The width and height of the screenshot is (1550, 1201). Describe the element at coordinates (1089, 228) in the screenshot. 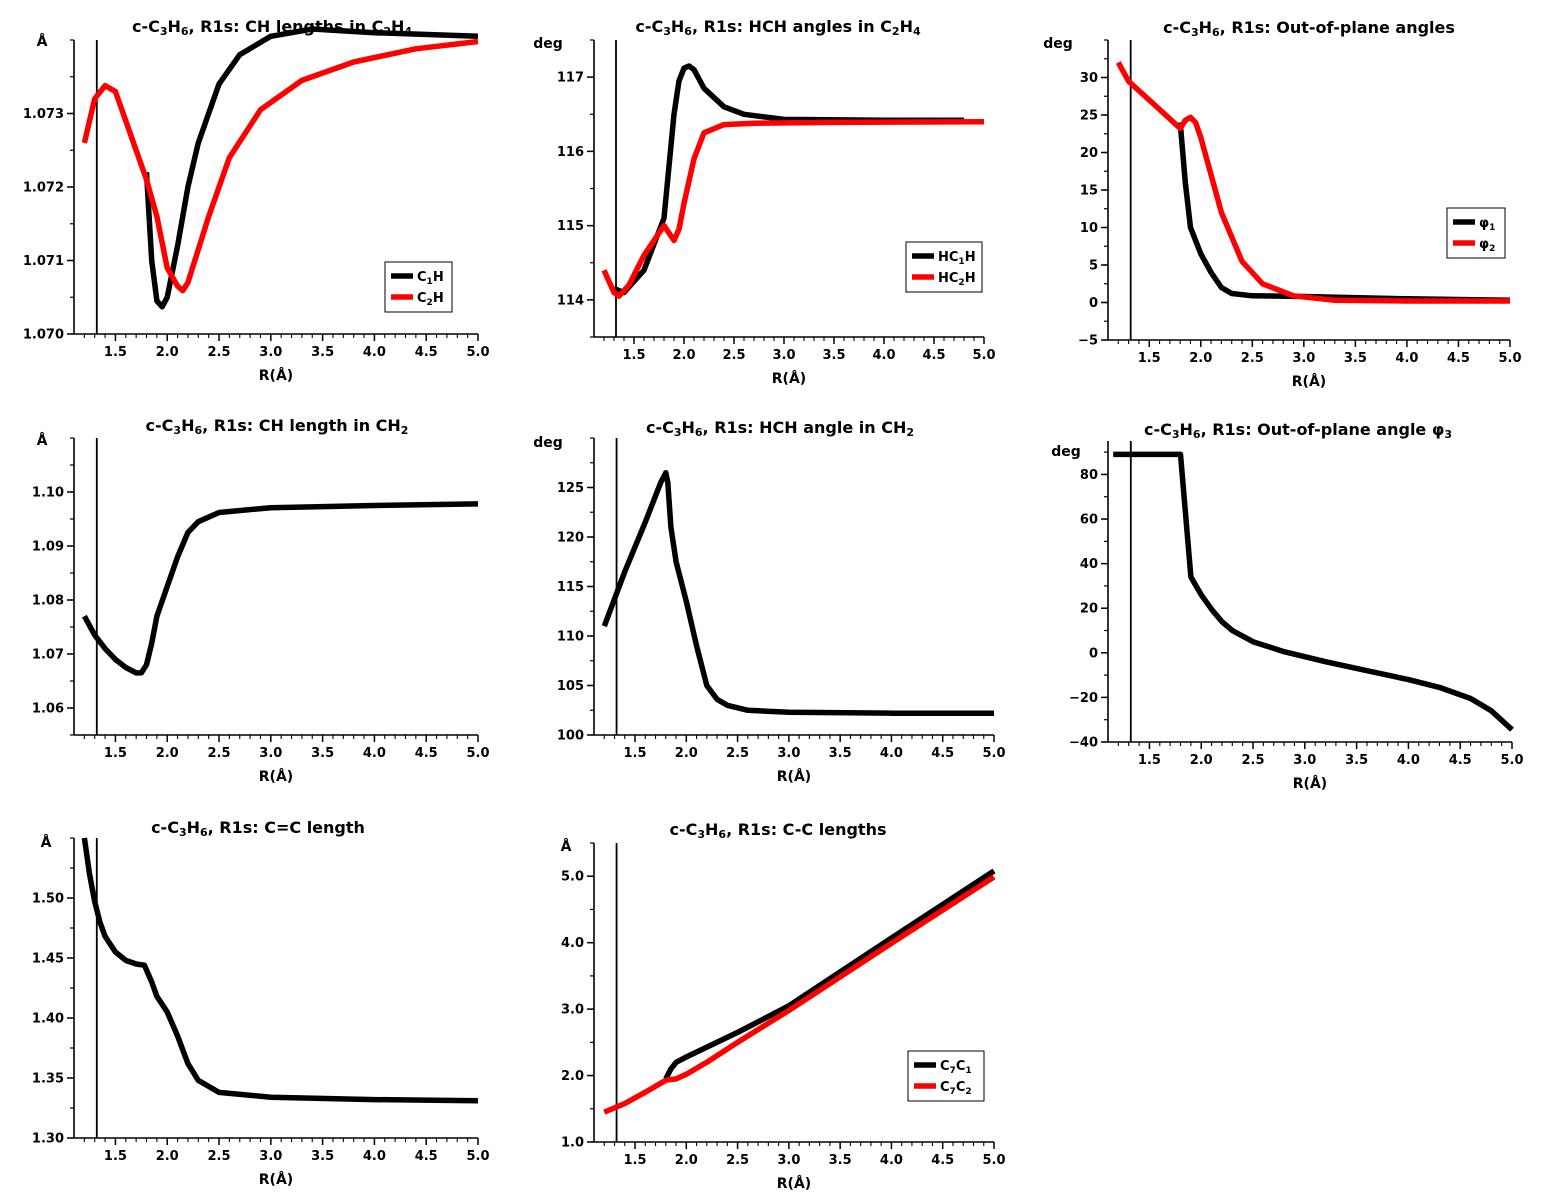

I see `y-tick-label: 10` at that location.